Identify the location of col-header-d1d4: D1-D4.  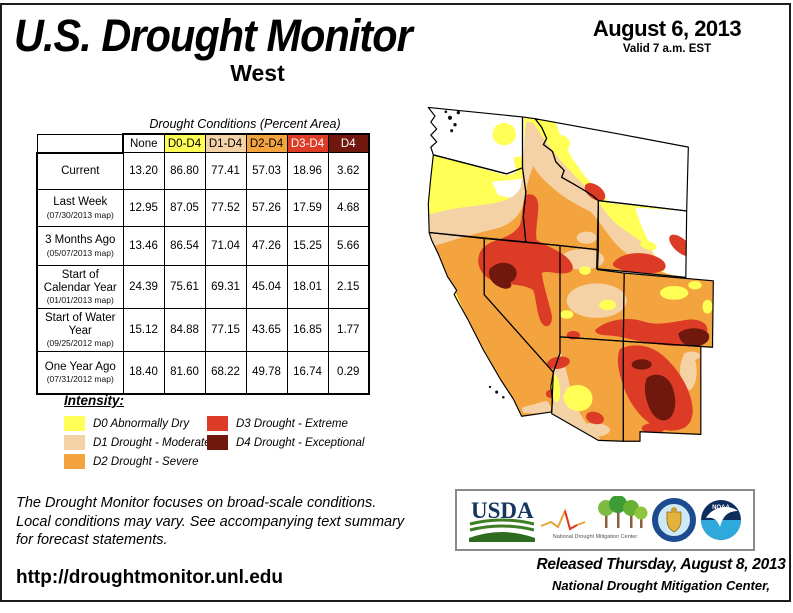
(225, 143).